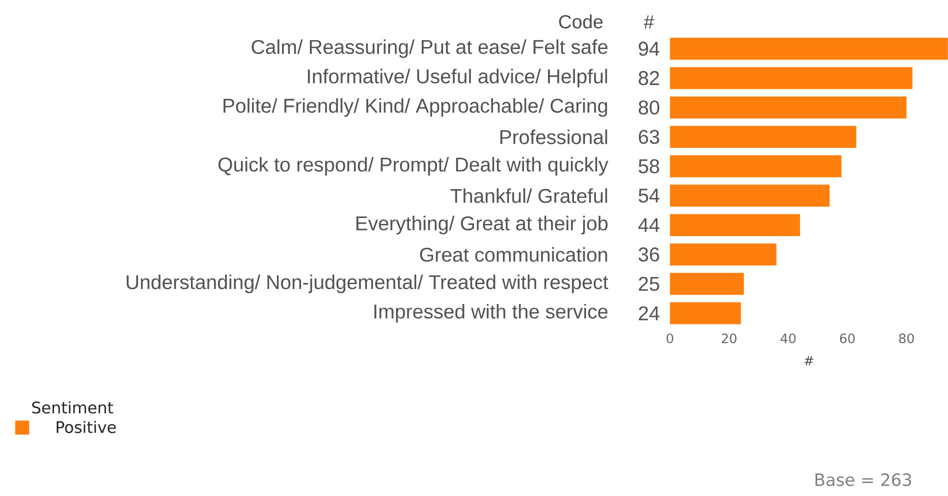 The height and width of the screenshot is (496, 948). Describe the element at coordinates (649, 313) in the screenshot. I see `data-label: 24` at that location.